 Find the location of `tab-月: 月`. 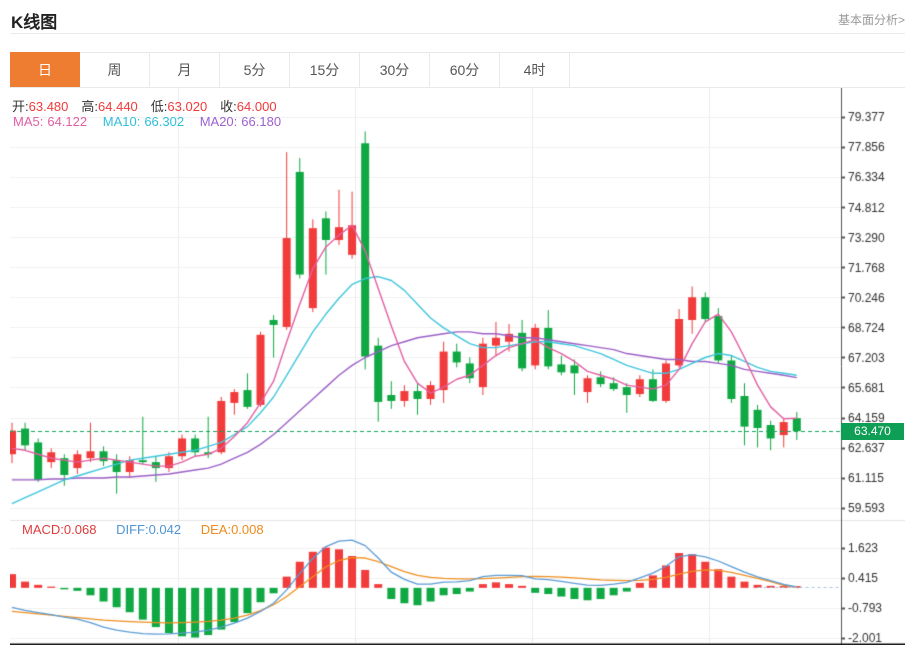

tab-月: 月 is located at coordinates (185, 69).